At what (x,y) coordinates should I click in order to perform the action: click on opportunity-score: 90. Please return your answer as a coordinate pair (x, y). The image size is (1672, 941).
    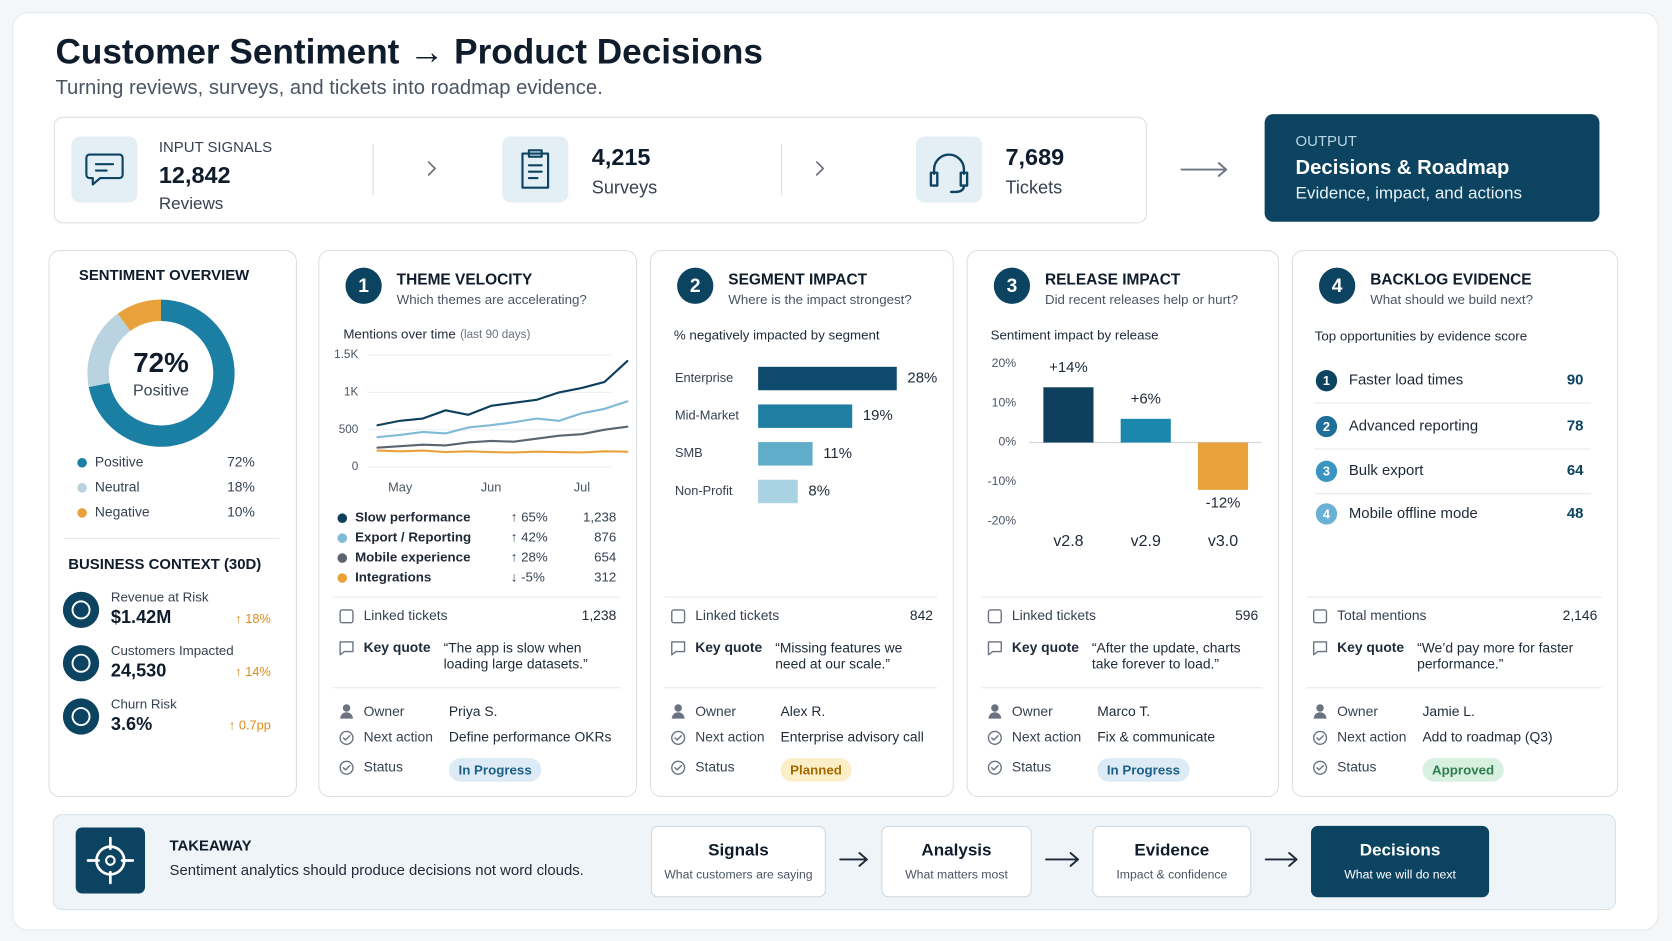
    Looking at the image, I should click on (1575, 380).